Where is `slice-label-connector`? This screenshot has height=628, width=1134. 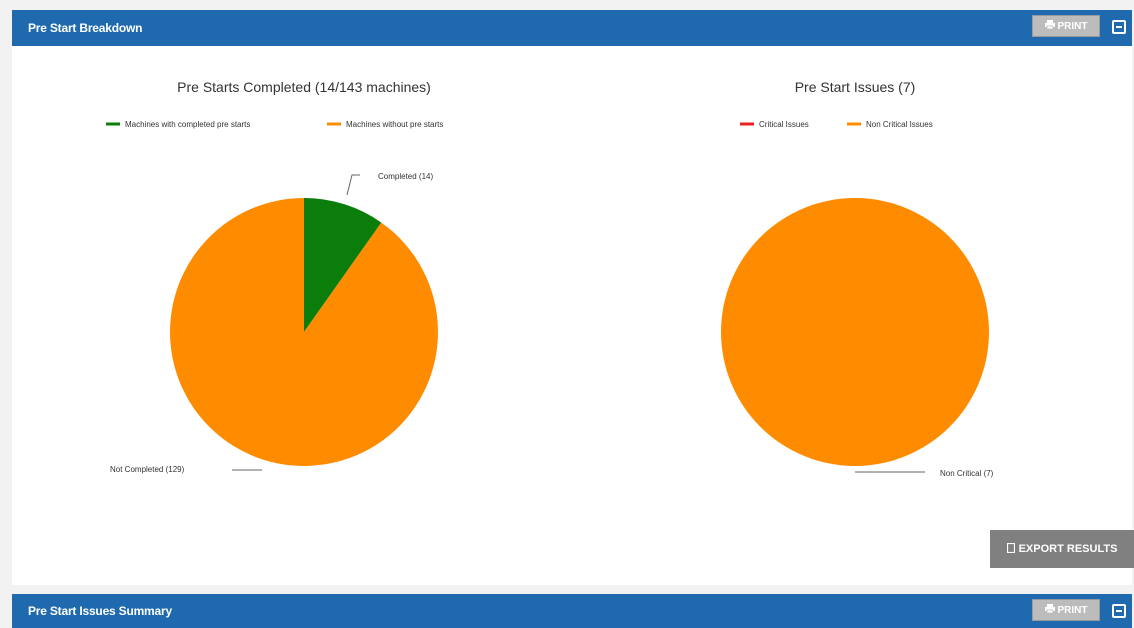 slice-label-connector is located at coordinates (353, 185).